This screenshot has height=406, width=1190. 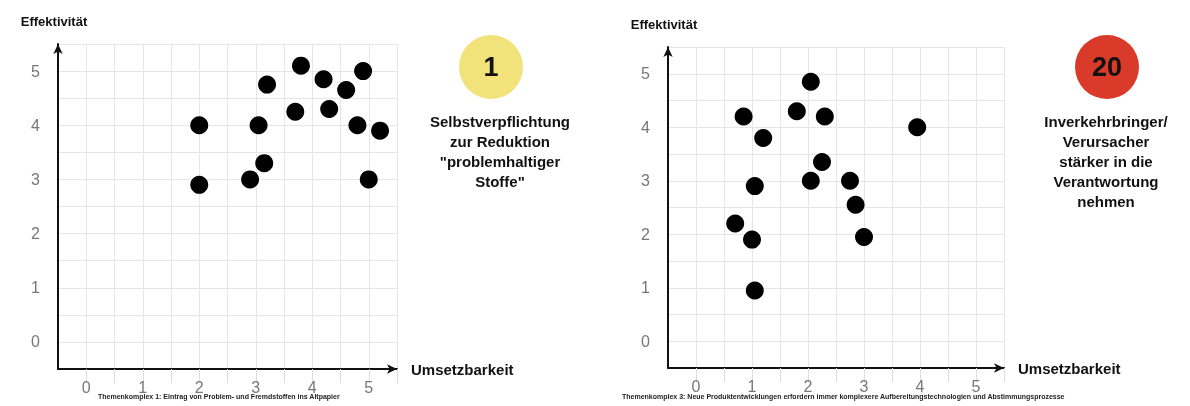 I want to click on text: Inverkehrbringer/ Verursacher stärker in die Verantwortung nehmen, so click(x=1106, y=162).